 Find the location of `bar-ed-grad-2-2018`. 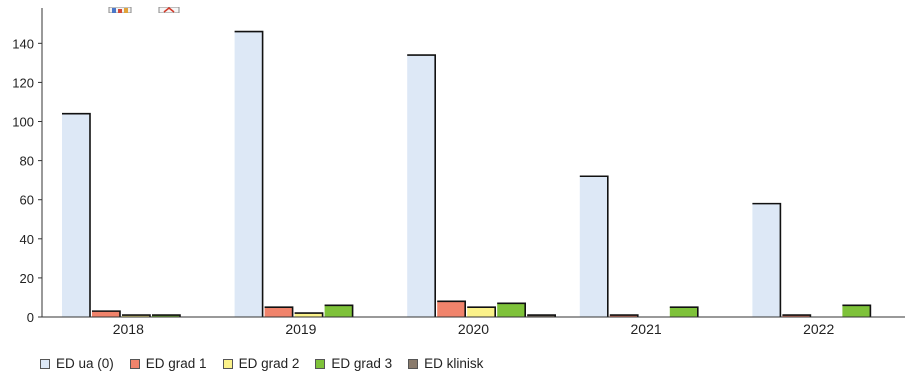

bar-ed-grad-2-2018 is located at coordinates (136, 316).